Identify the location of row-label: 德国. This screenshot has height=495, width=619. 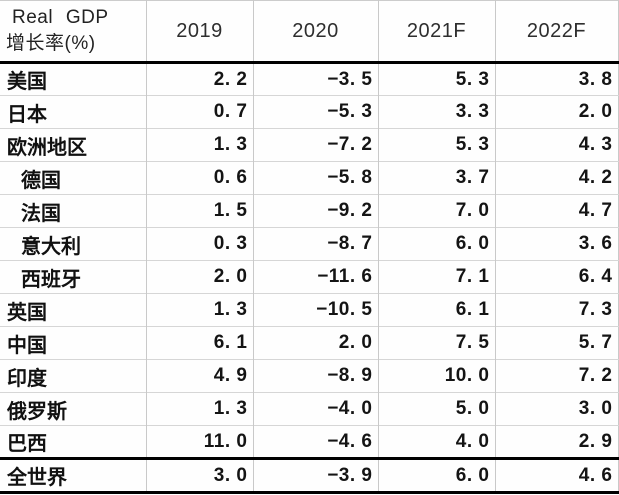
(41, 180).